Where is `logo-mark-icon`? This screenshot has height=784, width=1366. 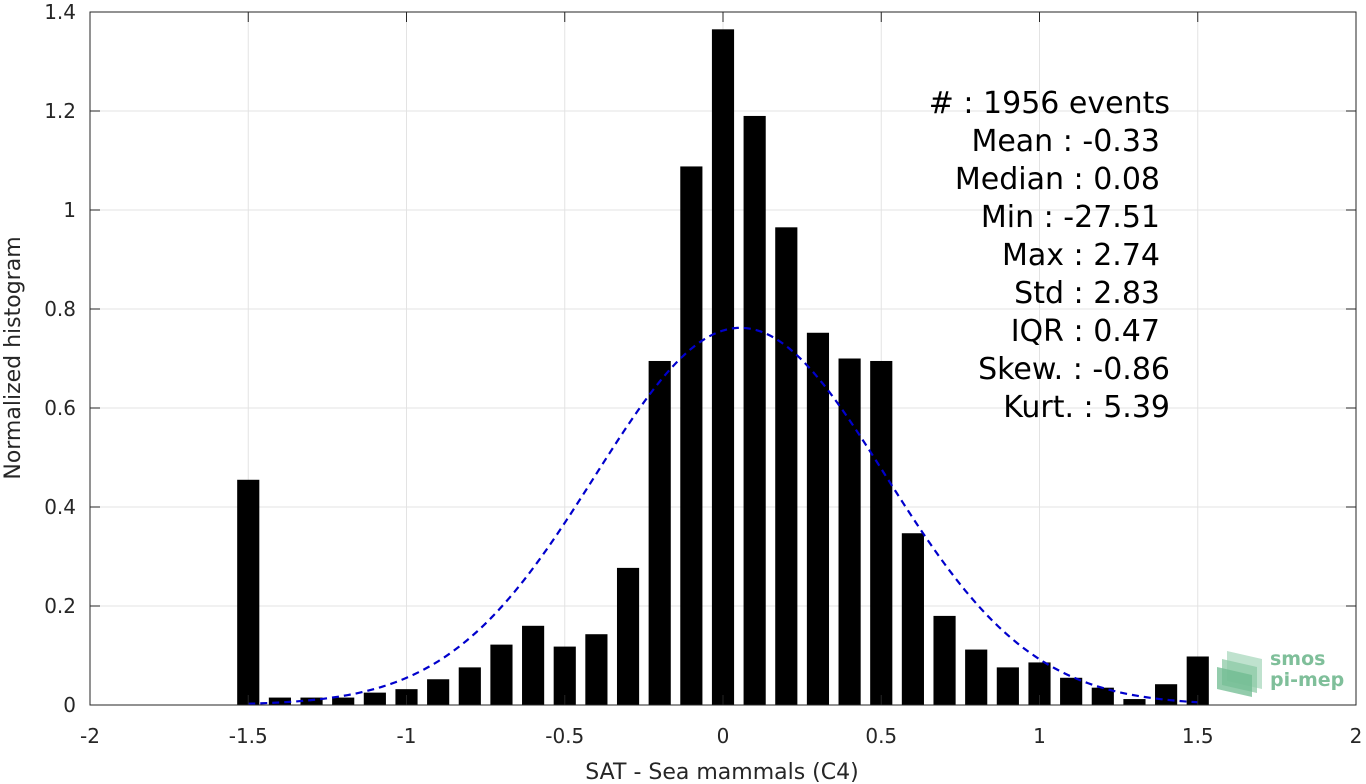
logo-mark-icon is located at coordinates (1239, 674).